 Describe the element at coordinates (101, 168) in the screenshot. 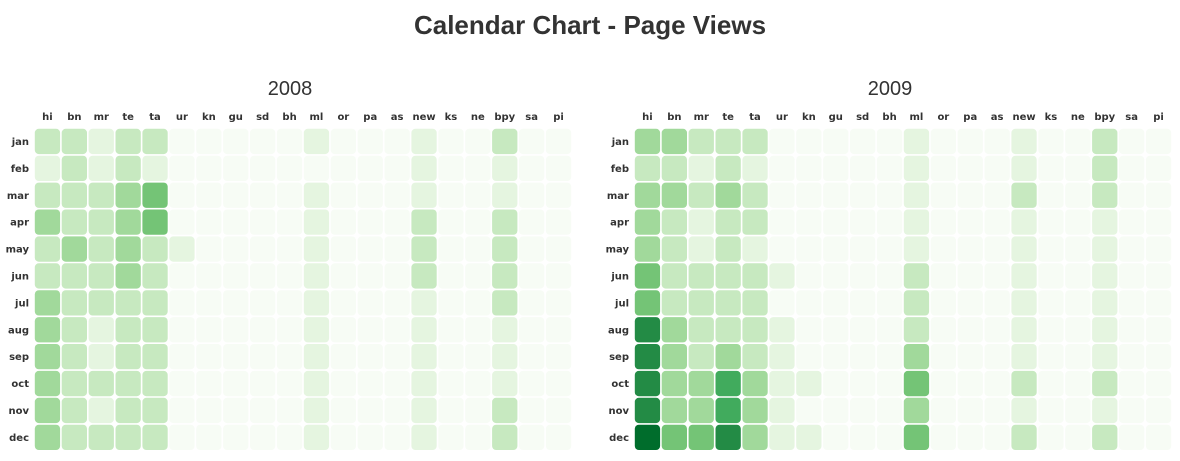

I see `heatmap-cell-feb-mr` at that location.